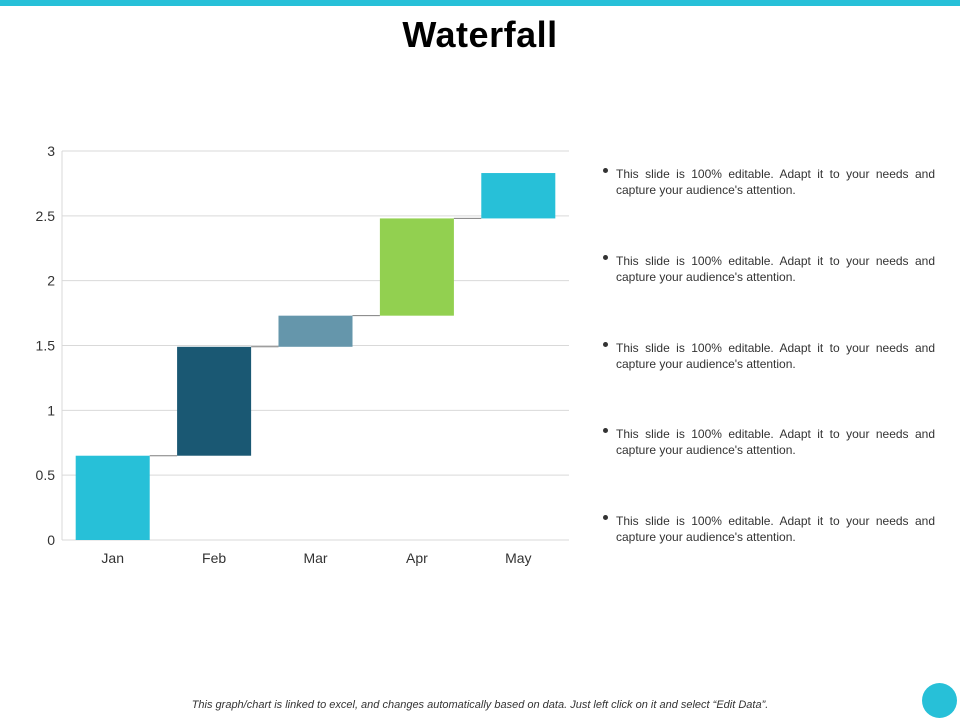 This screenshot has height=720, width=960. Describe the element at coordinates (518, 196) in the screenshot. I see `bar-may` at that location.